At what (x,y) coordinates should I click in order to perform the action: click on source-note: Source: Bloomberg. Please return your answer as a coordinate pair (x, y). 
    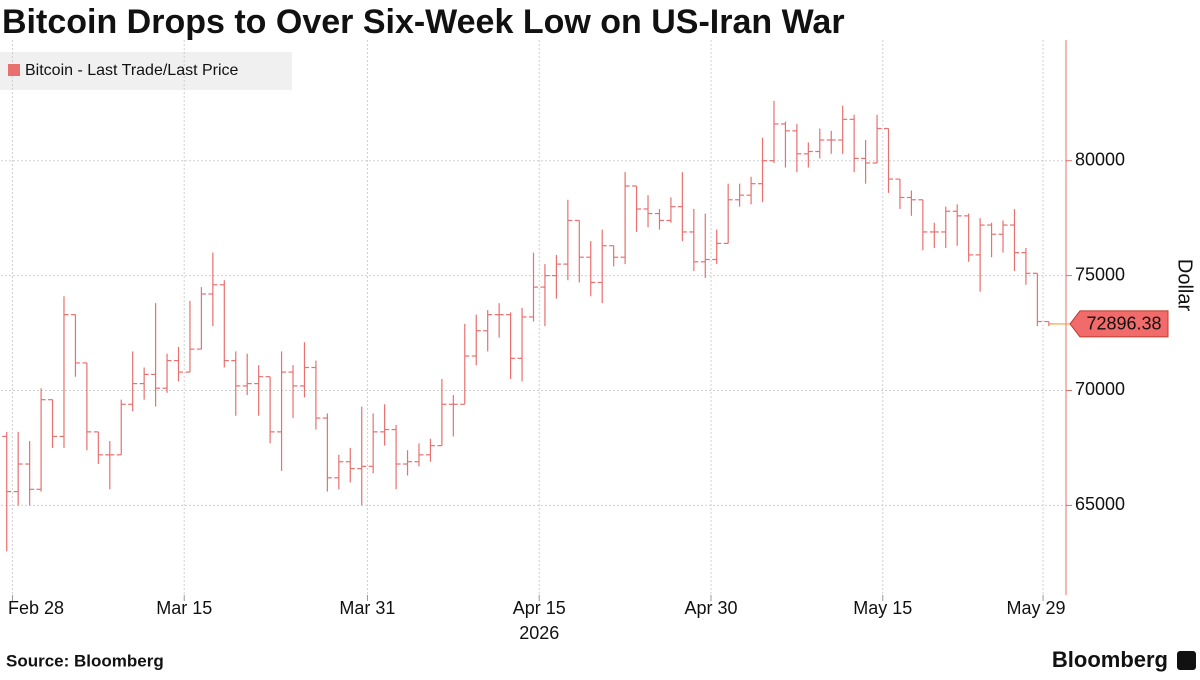
    Looking at the image, I should click on (85, 660).